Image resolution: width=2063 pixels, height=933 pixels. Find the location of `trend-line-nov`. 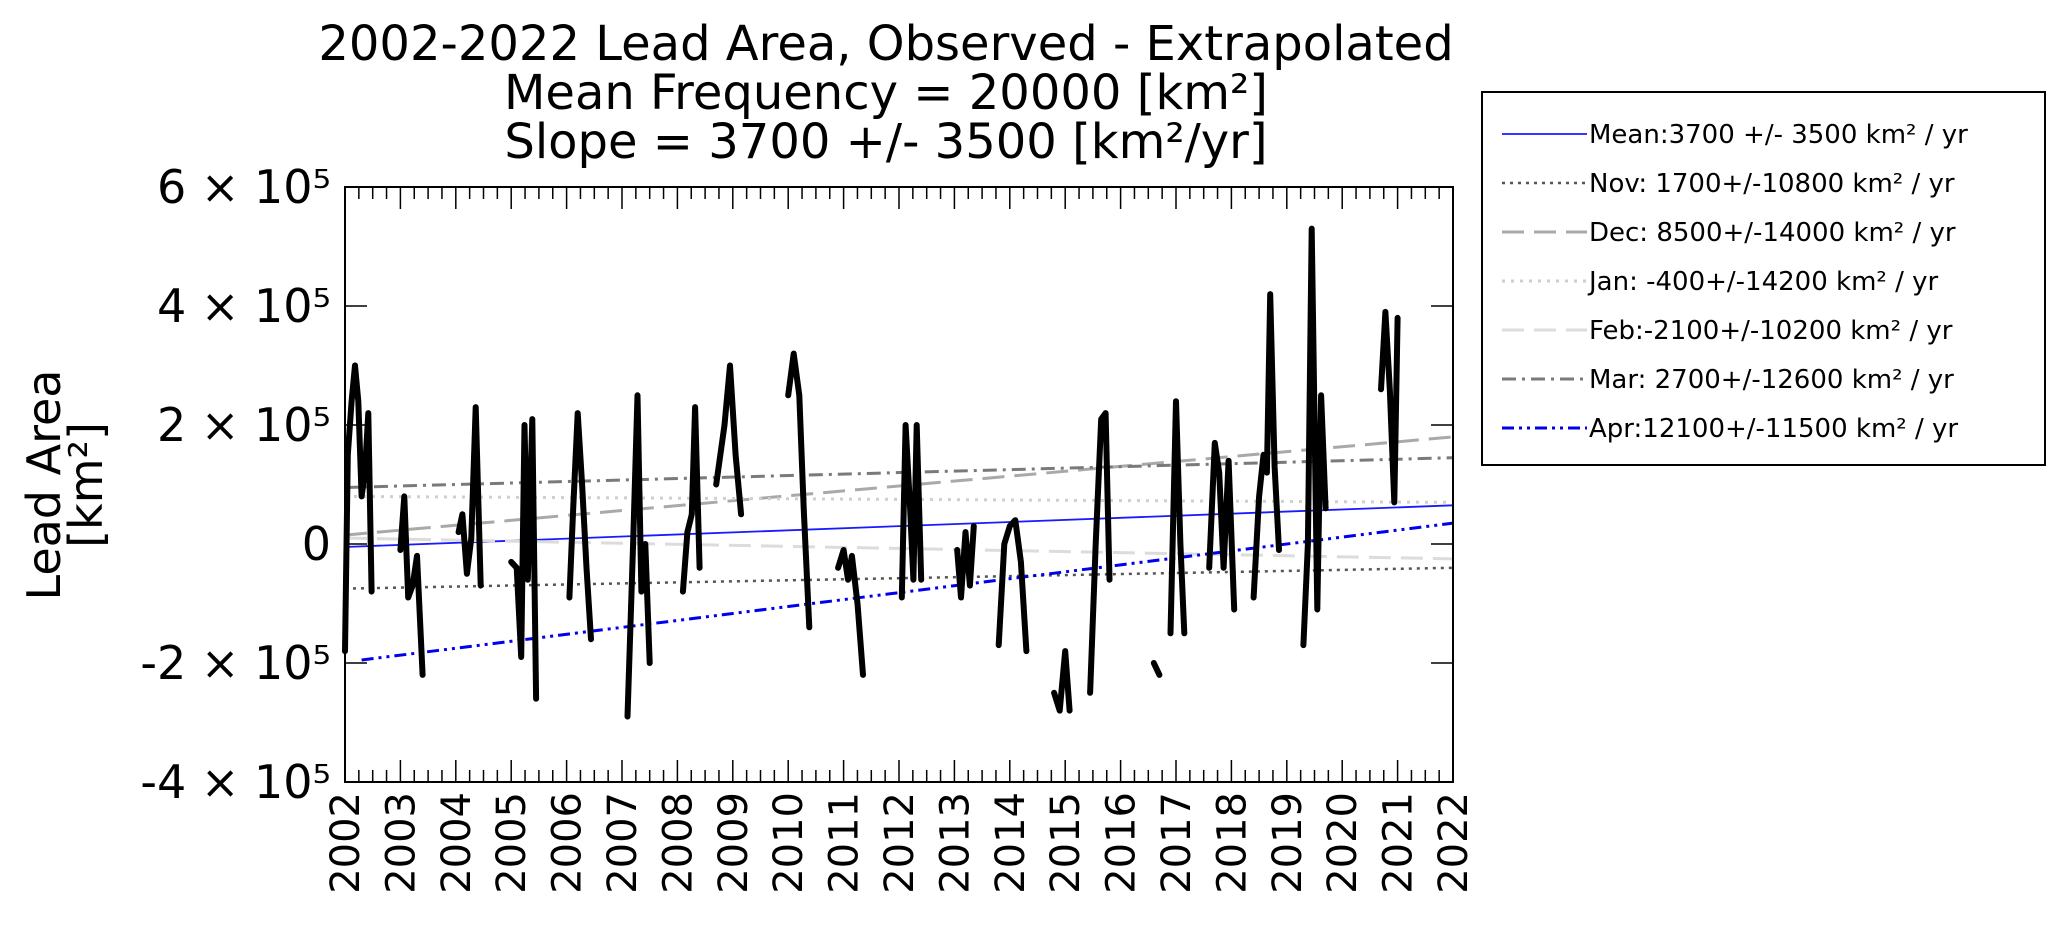

trend-line-nov is located at coordinates (899, 578).